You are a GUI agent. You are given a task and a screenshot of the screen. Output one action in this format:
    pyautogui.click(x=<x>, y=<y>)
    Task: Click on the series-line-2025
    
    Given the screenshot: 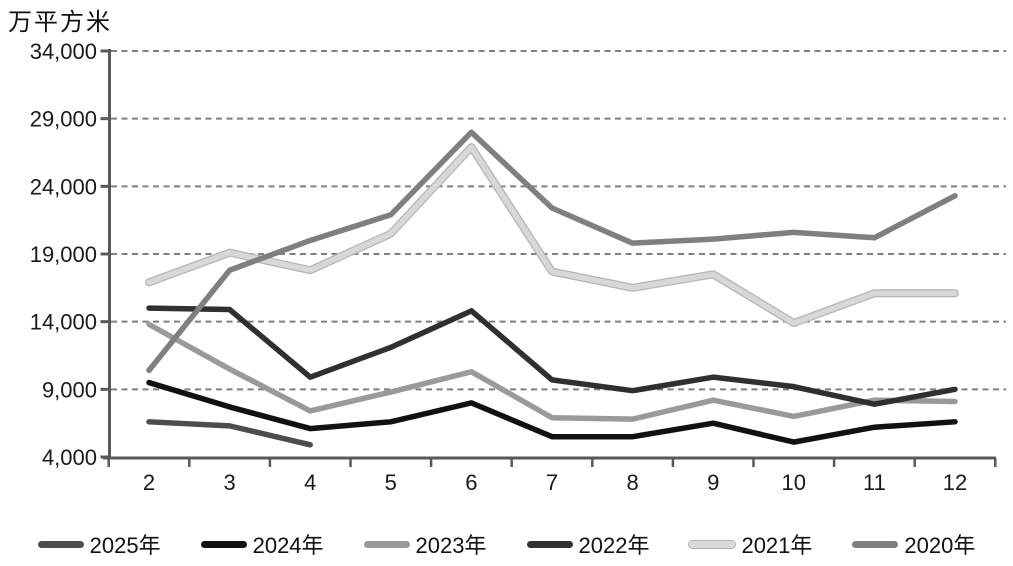 What is the action you would take?
    pyautogui.click(x=229, y=433)
    